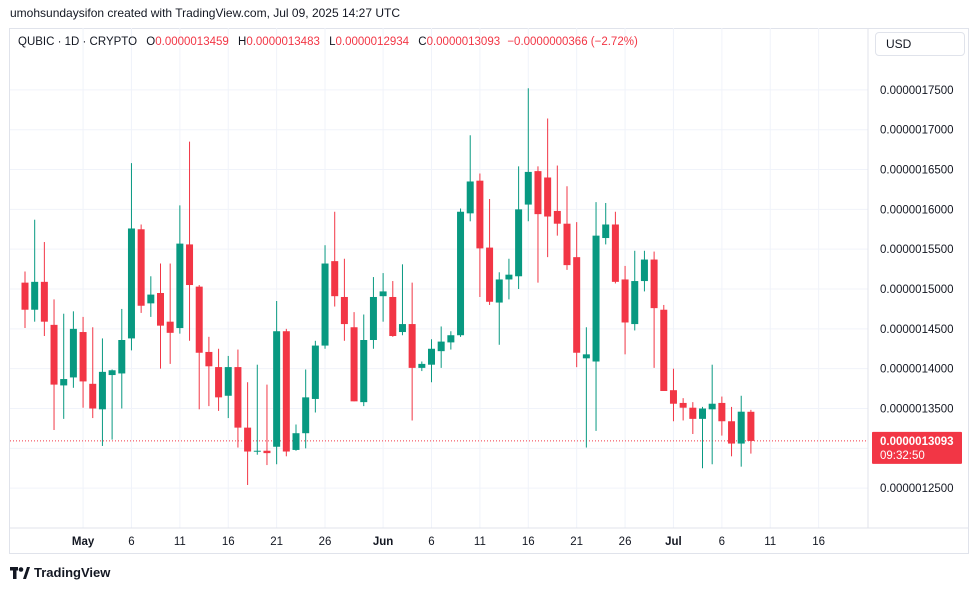 Image resolution: width=980 pixels, height=590 pixels. I want to click on tradingview-logo: TradingView, so click(60, 572).